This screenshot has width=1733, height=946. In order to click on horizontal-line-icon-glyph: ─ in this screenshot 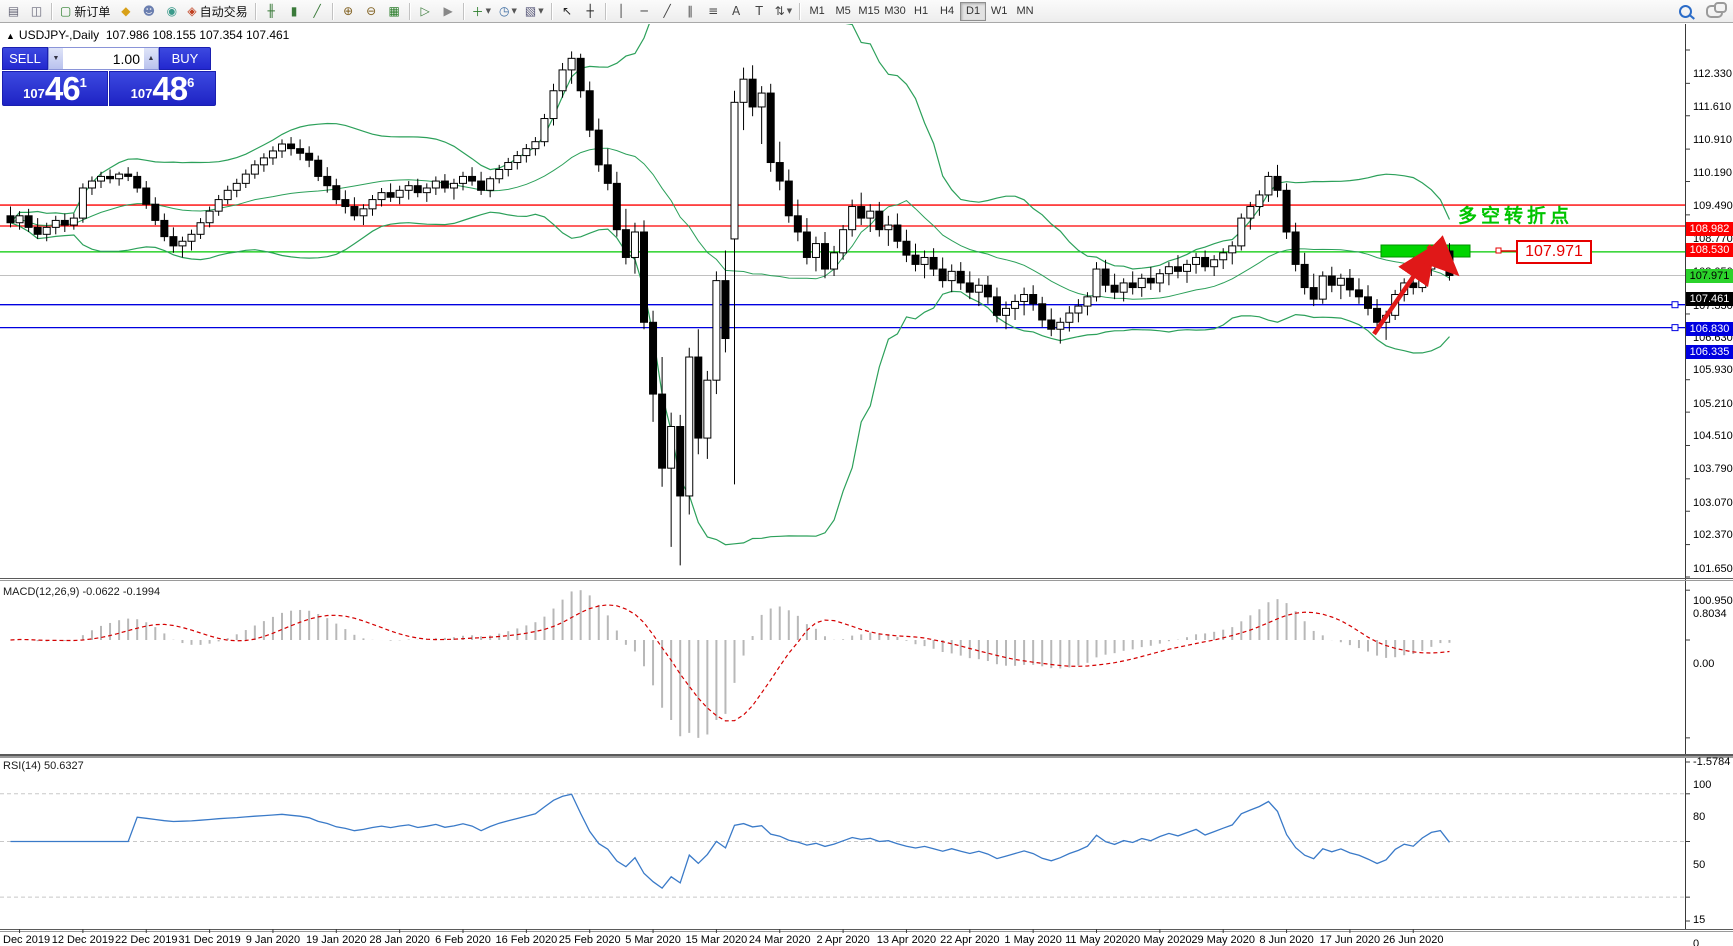, I will do `click(644, 11)`.